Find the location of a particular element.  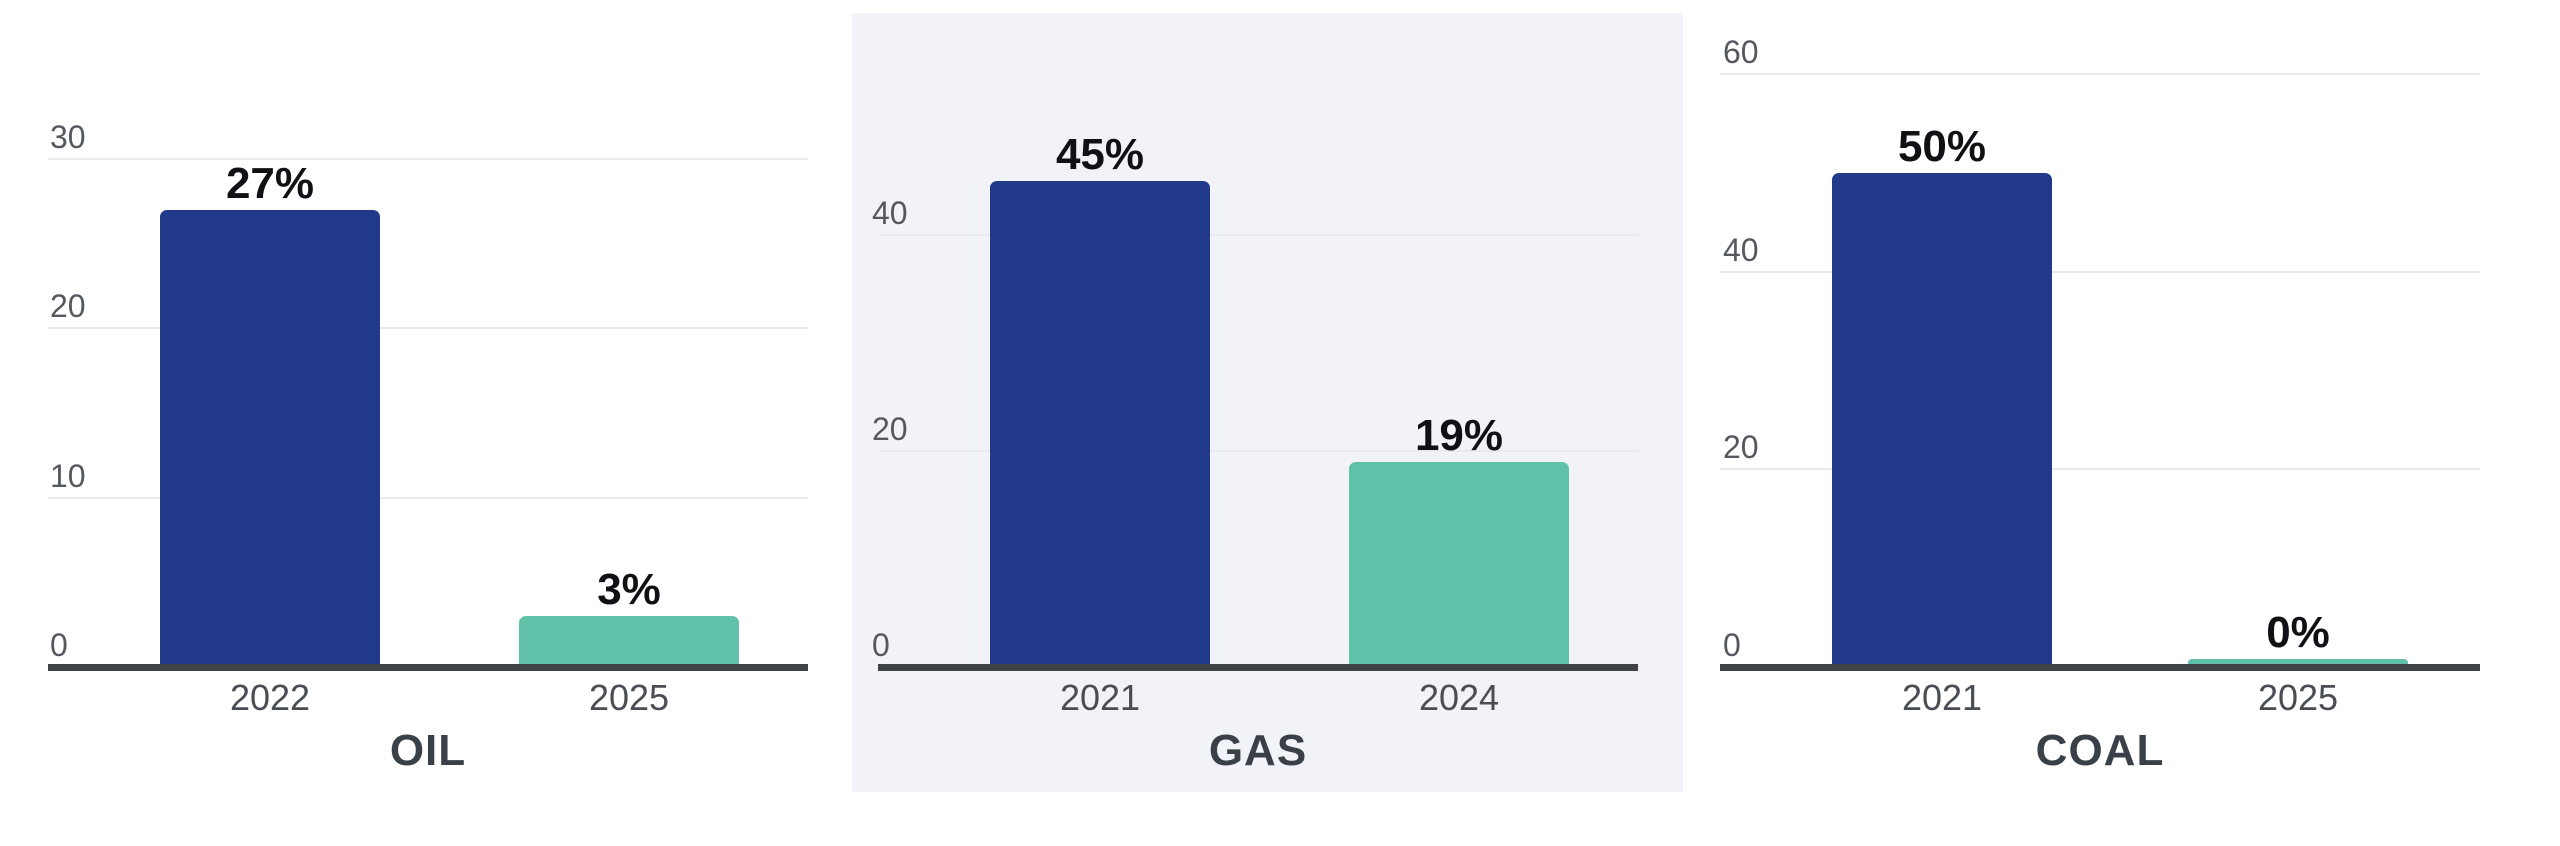

bar-value-label: 0% is located at coordinates (2298, 632).